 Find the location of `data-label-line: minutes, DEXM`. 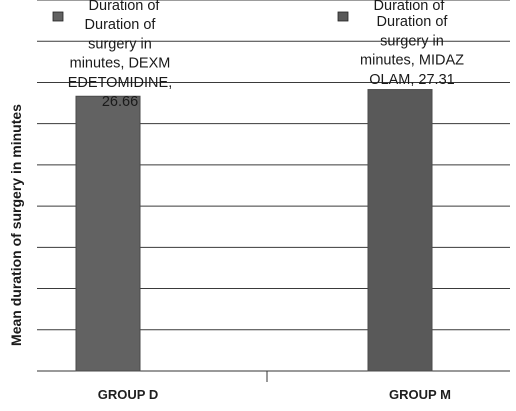

data-label-line: minutes, DEXM is located at coordinates (120, 64).